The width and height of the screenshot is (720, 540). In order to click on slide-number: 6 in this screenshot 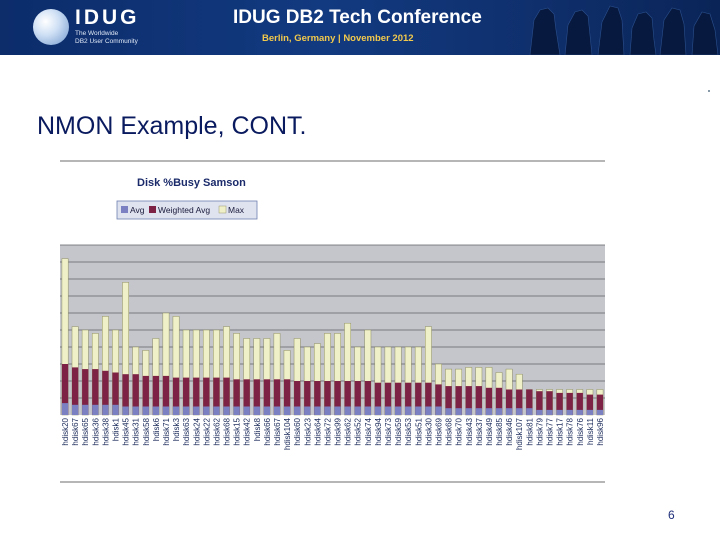, I will do `click(671, 515)`.